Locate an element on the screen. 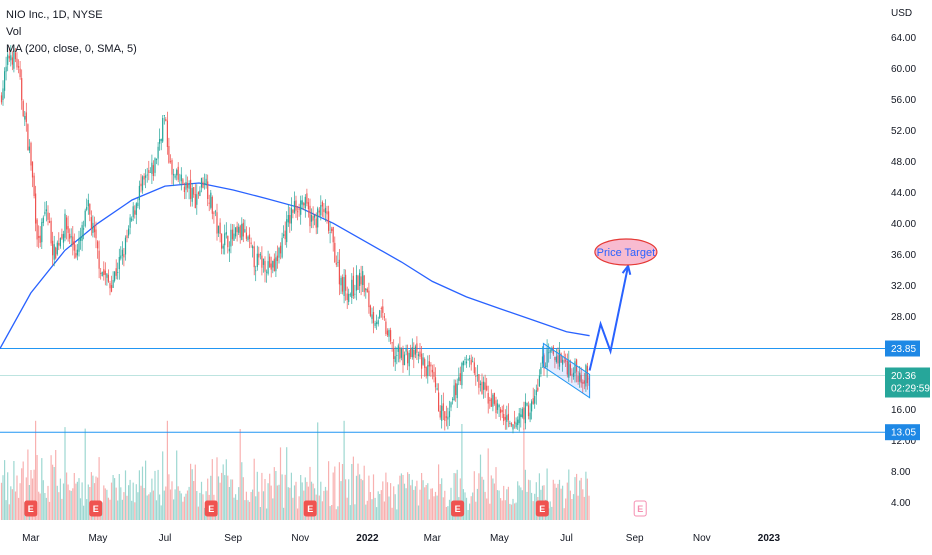 The height and width of the screenshot is (555, 932). y-tick-label: 12.00 is located at coordinates (903, 441).